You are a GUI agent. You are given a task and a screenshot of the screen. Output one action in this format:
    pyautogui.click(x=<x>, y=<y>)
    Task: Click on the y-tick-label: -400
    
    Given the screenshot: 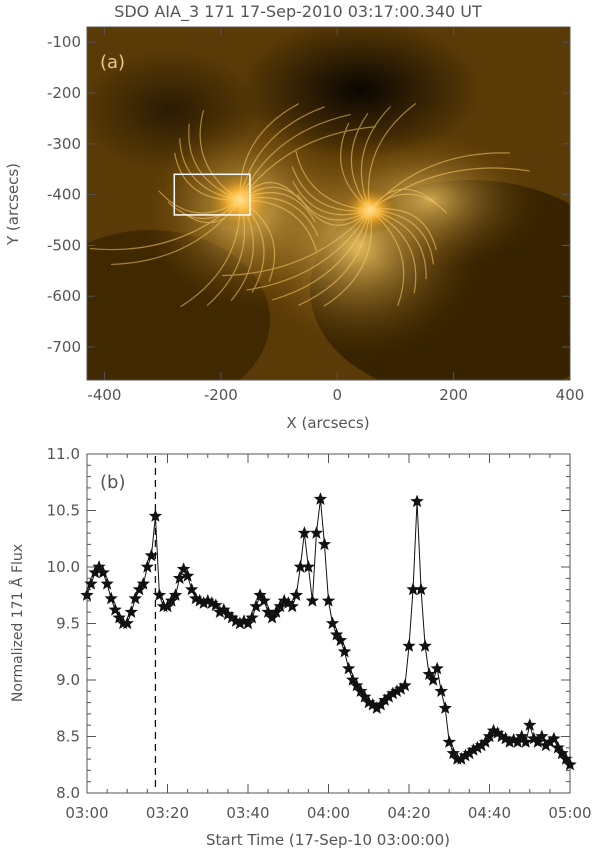 What is the action you would take?
    pyautogui.click(x=64, y=195)
    